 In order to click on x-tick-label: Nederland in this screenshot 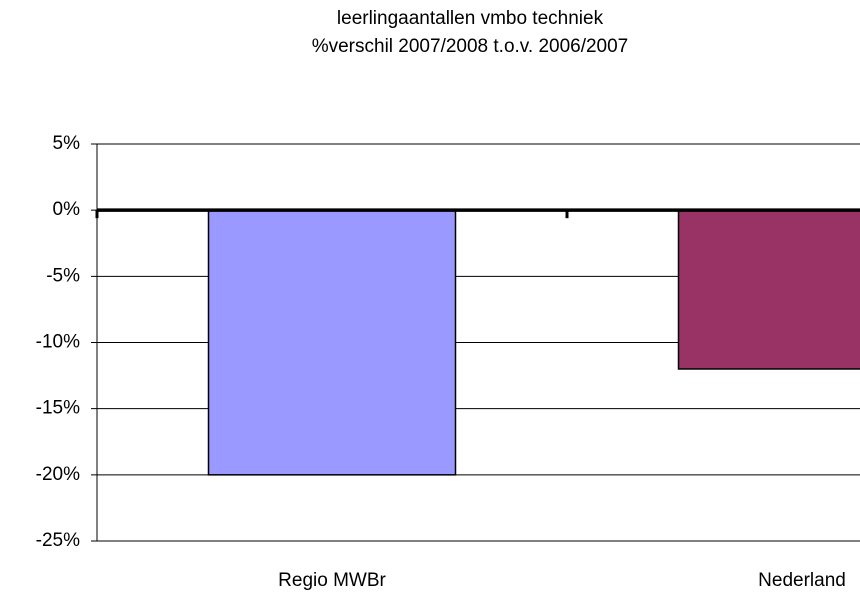, I will do `click(802, 580)`.